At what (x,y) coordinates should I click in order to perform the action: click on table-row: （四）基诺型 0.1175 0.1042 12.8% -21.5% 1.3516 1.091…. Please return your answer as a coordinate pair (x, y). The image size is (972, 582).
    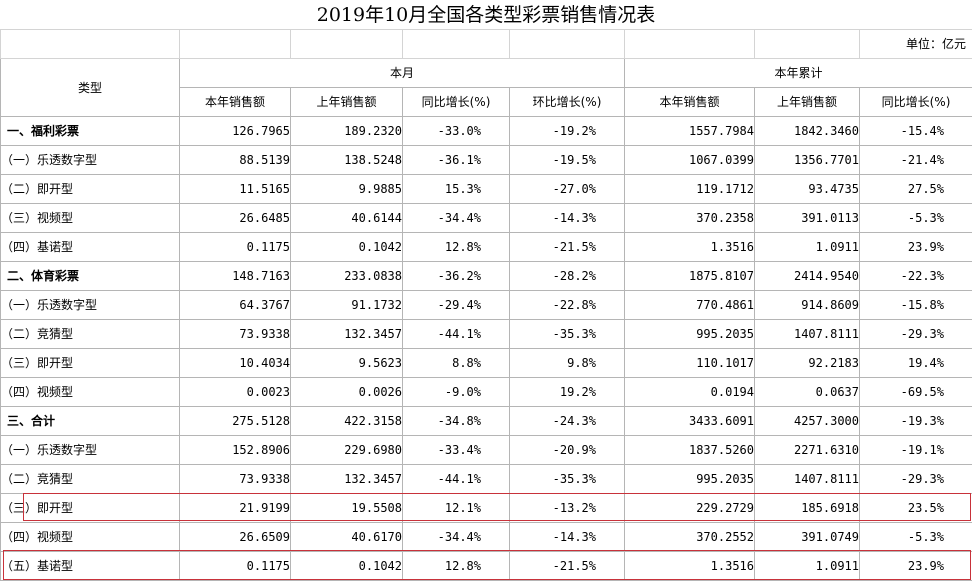
    Looking at the image, I should click on (486, 247).